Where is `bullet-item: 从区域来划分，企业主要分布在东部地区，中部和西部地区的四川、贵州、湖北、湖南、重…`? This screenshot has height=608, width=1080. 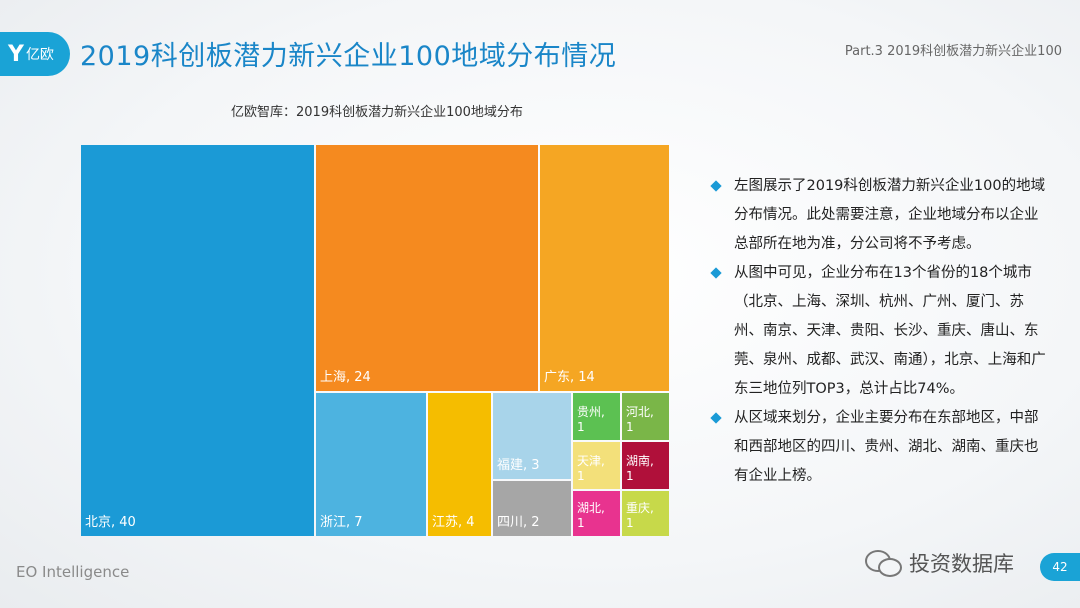
bullet-item: 从区域来划分，企业主要分布在东部地区，中部和西部地区的四川、贵州、湖北、湖南、重… is located at coordinates (878, 447).